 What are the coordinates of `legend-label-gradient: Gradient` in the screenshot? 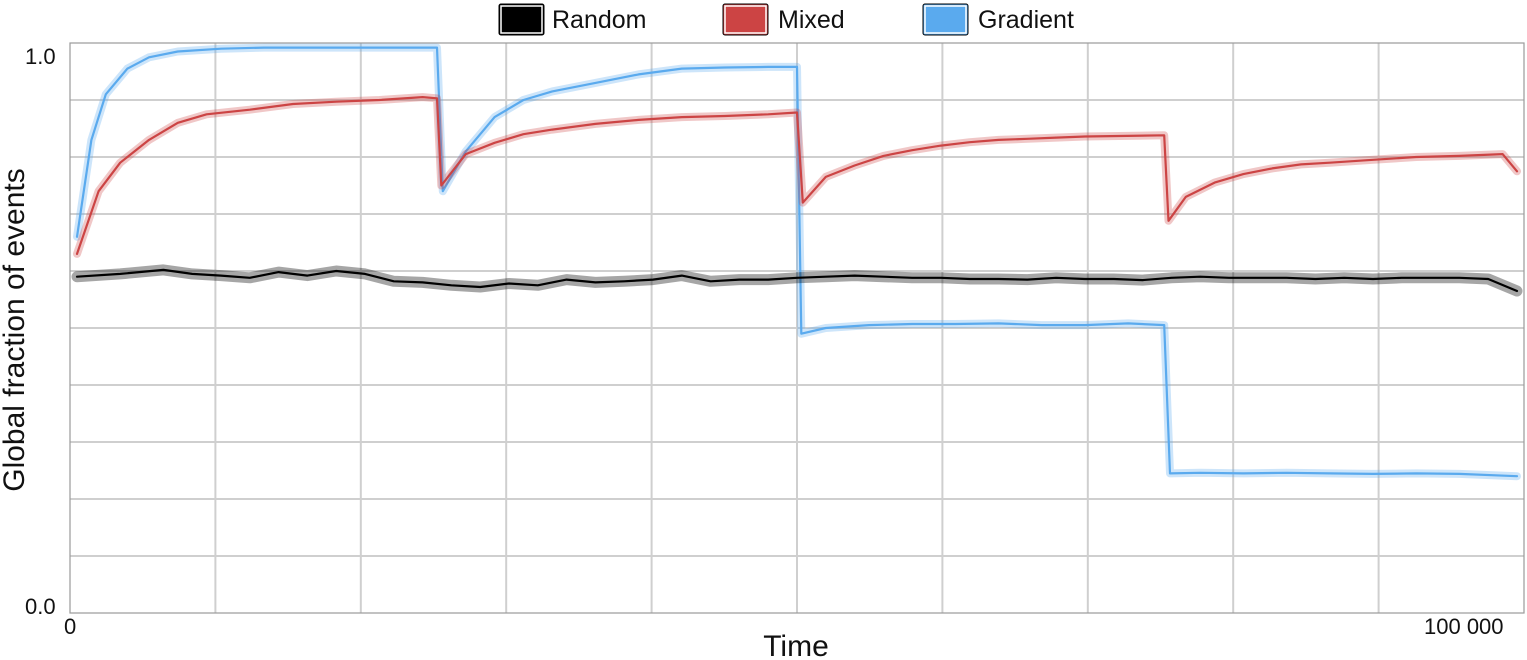 It's located at (1026, 20).